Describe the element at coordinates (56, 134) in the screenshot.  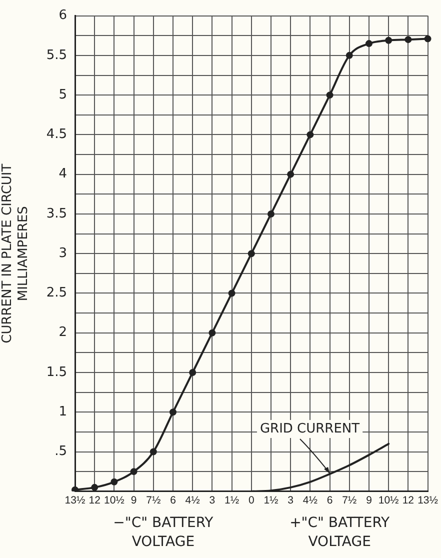
I see `y-tick-label: 4.5` at that location.